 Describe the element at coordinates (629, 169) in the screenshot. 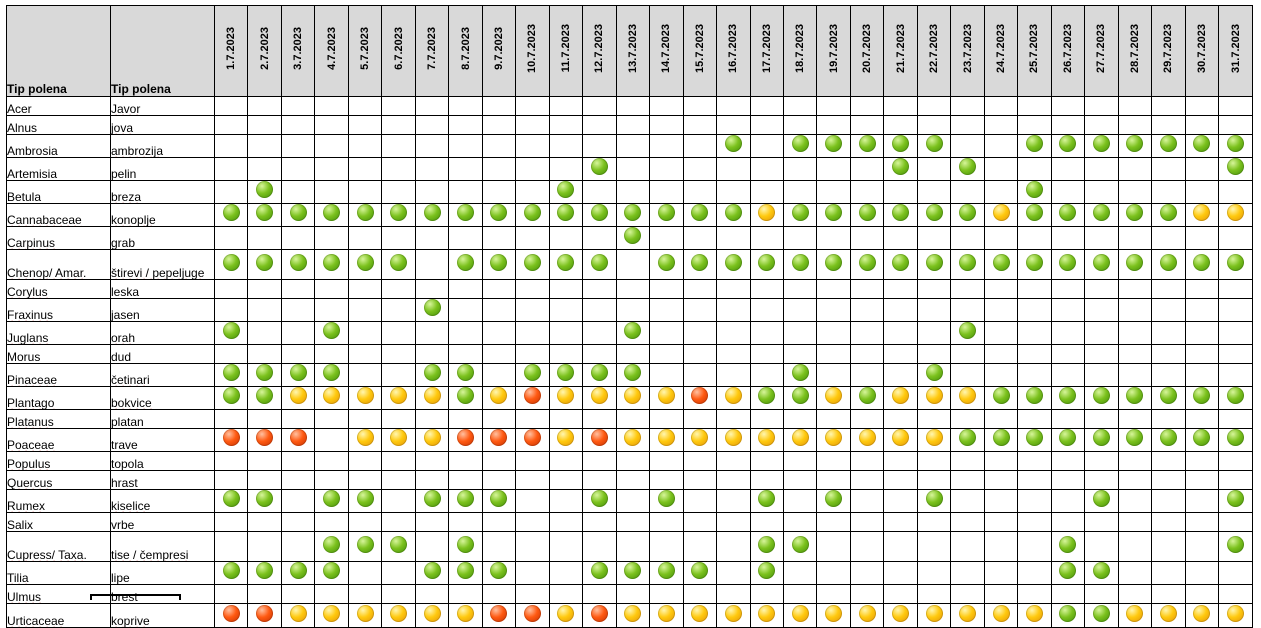

I see `table-row: Artemisia pelin` at that location.